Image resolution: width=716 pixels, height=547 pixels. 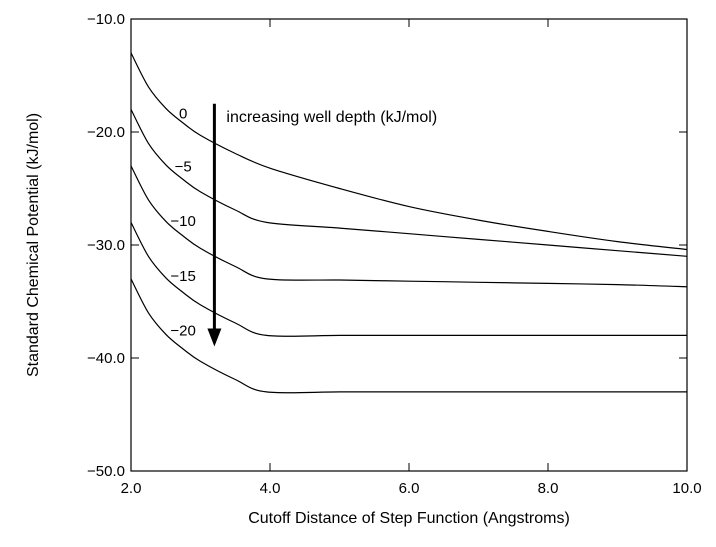 I want to click on y-tick-label: −20.0, so click(x=106, y=132).